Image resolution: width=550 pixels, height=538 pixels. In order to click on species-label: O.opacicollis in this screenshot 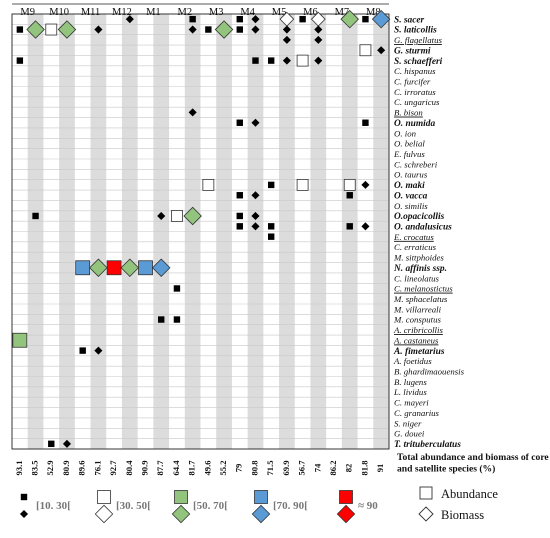, I will do `click(419, 217)`.